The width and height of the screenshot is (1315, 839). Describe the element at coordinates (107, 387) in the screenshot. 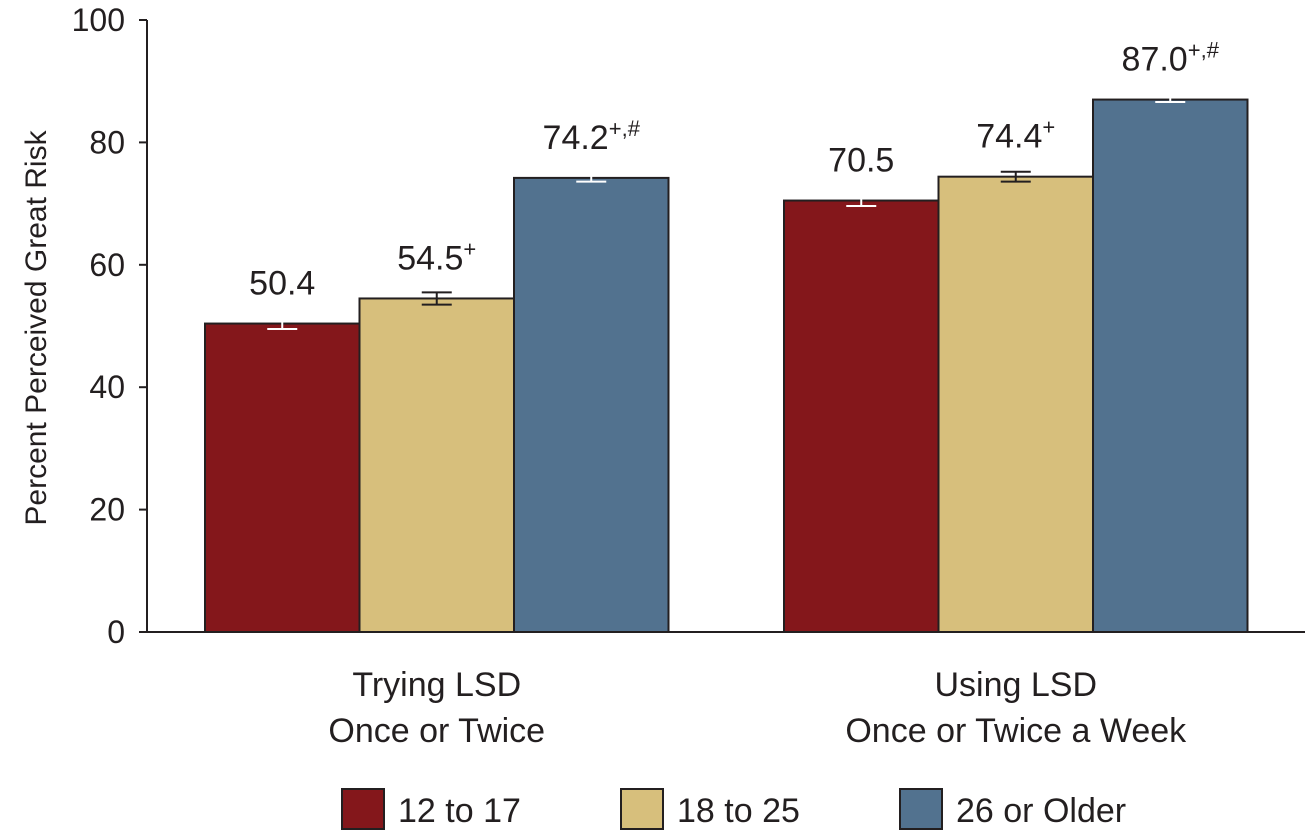

I see `y-tick-label: 40` at that location.